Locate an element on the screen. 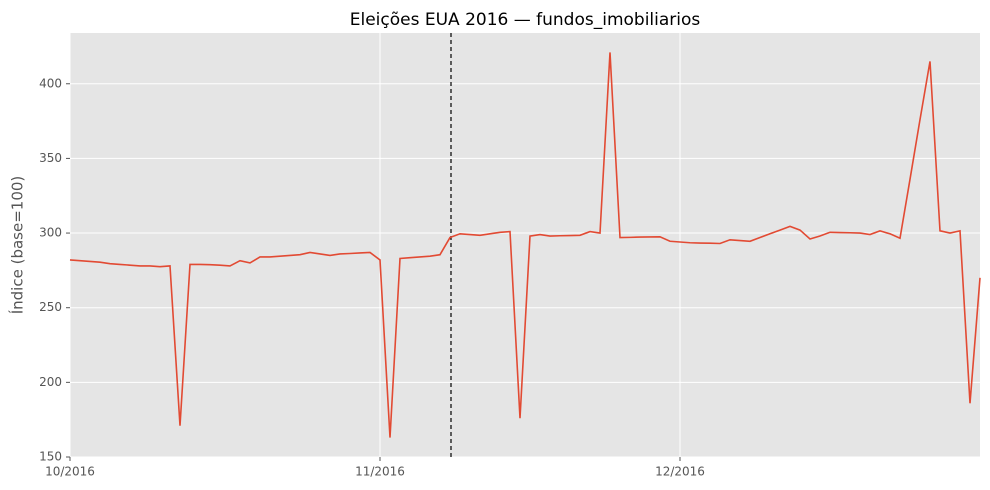 This screenshot has height=490, width=990. y-tick-label: 150 is located at coordinates (50, 457).